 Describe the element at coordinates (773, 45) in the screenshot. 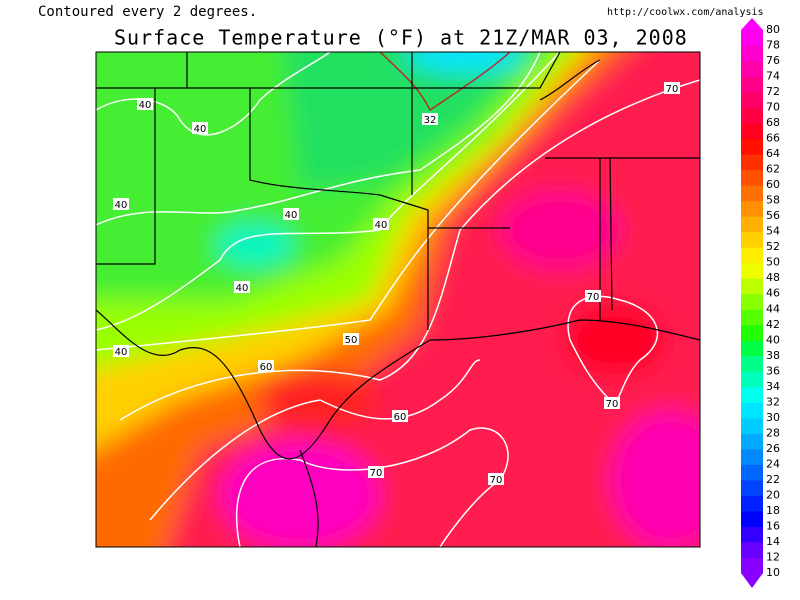

I see `colorbar-label: 78` at that location.